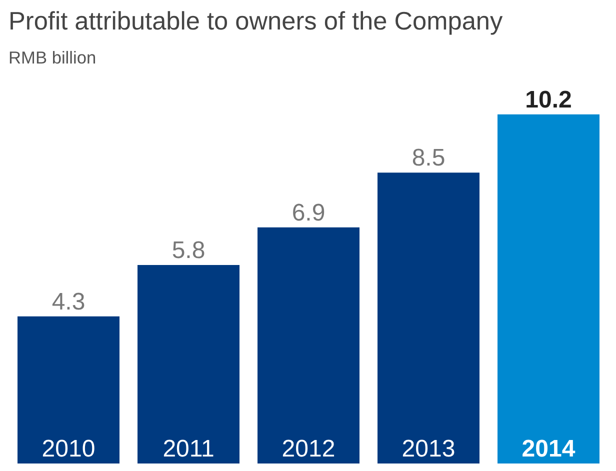 This screenshot has width=616, height=471. I want to click on data-label: 8.5, so click(429, 158).